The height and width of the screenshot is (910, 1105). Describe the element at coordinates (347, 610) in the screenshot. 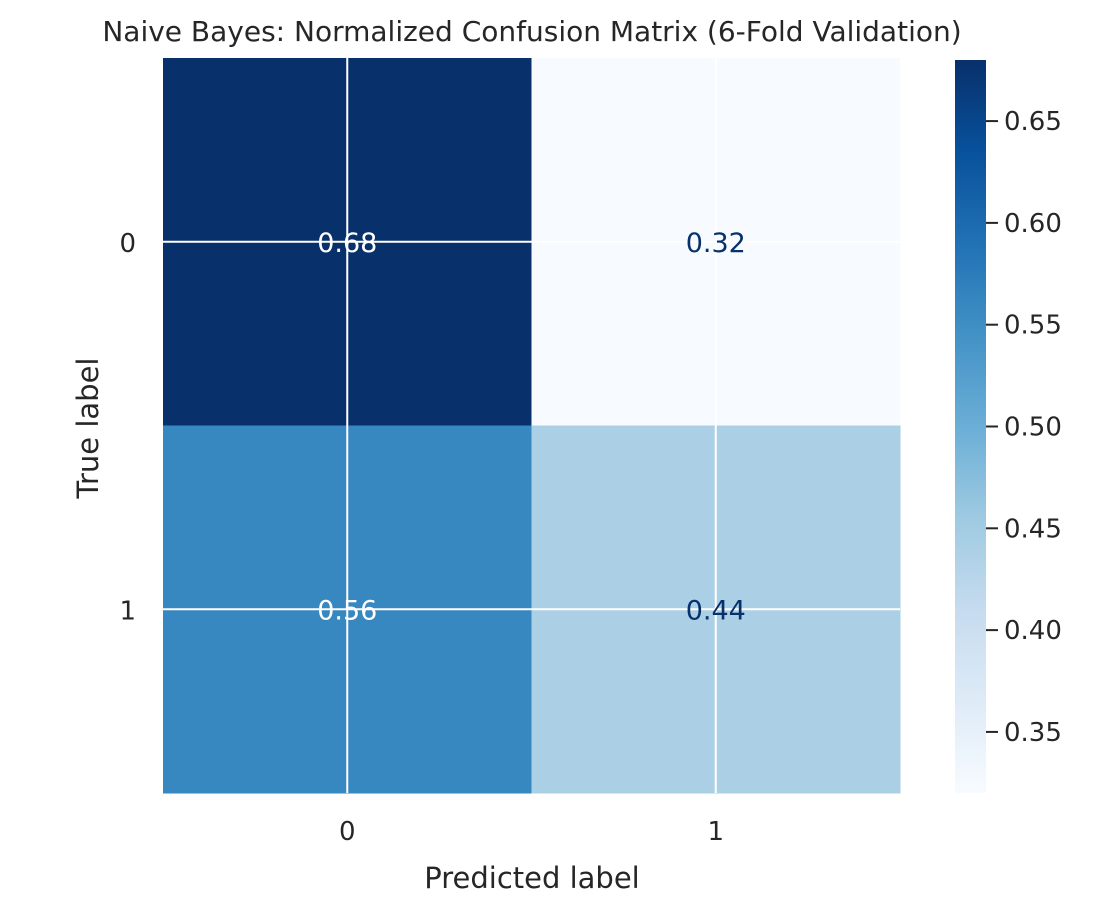

I see `cell-value-1-0: 0.56` at that location.